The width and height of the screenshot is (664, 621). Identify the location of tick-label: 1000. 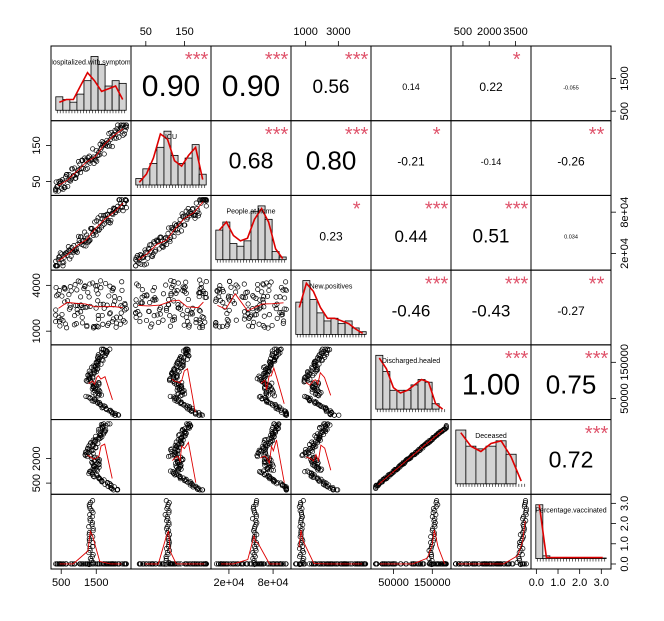
(305, 32).